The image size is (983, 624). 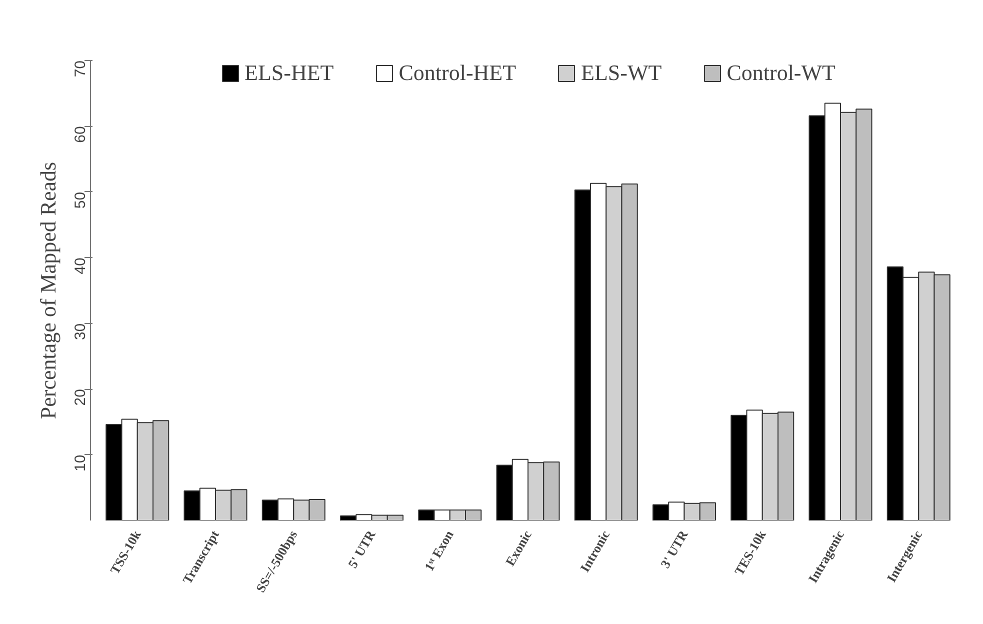 I want to click on y-tick-label: 70, so click(x=80, y=69).